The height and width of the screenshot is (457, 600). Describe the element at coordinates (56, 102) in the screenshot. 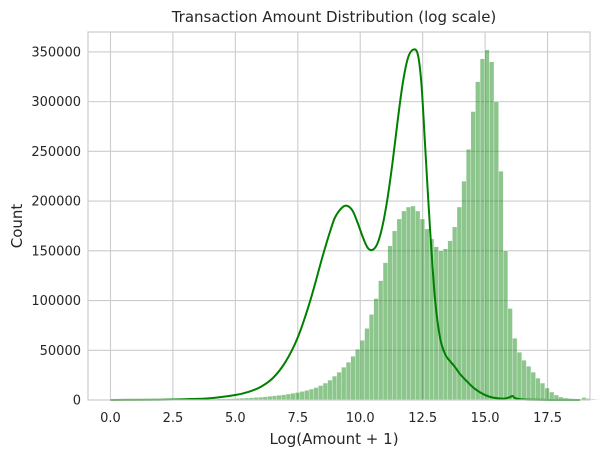

I see `y-tick-label: 300000` at that location.